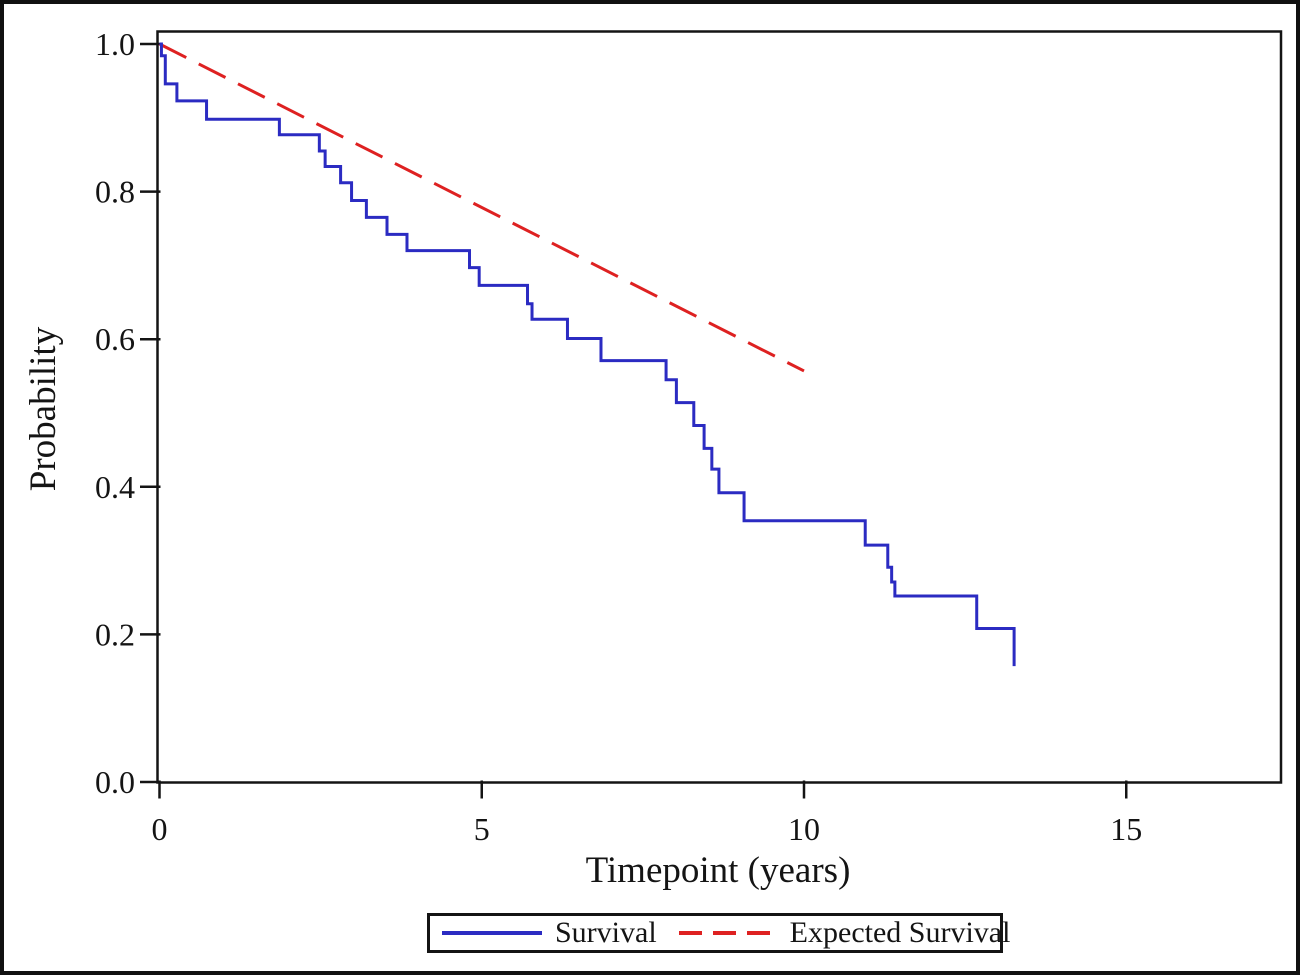 The image size is (1300, 975). What do you see at coordinates (115, 487) in the screenshot?
I see `y-tick-label: 0.4` at bounding box center [115, 487].